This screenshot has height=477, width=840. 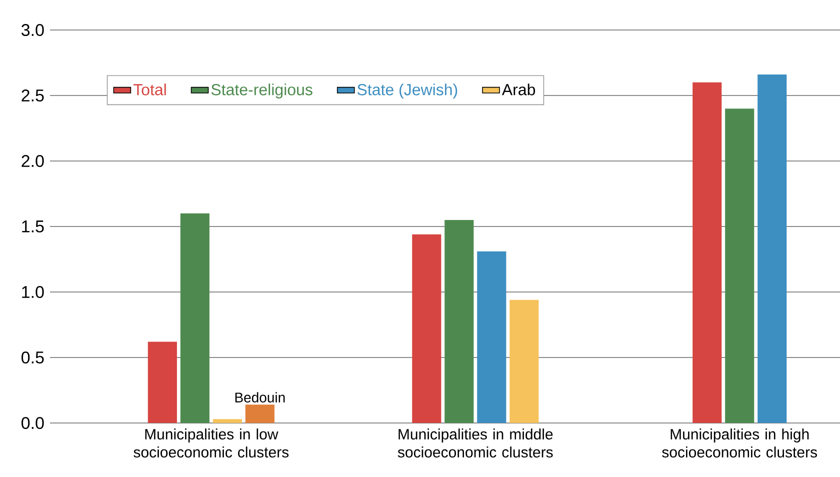 I want to click on legend-label: Total, so click(x=149, y=90).